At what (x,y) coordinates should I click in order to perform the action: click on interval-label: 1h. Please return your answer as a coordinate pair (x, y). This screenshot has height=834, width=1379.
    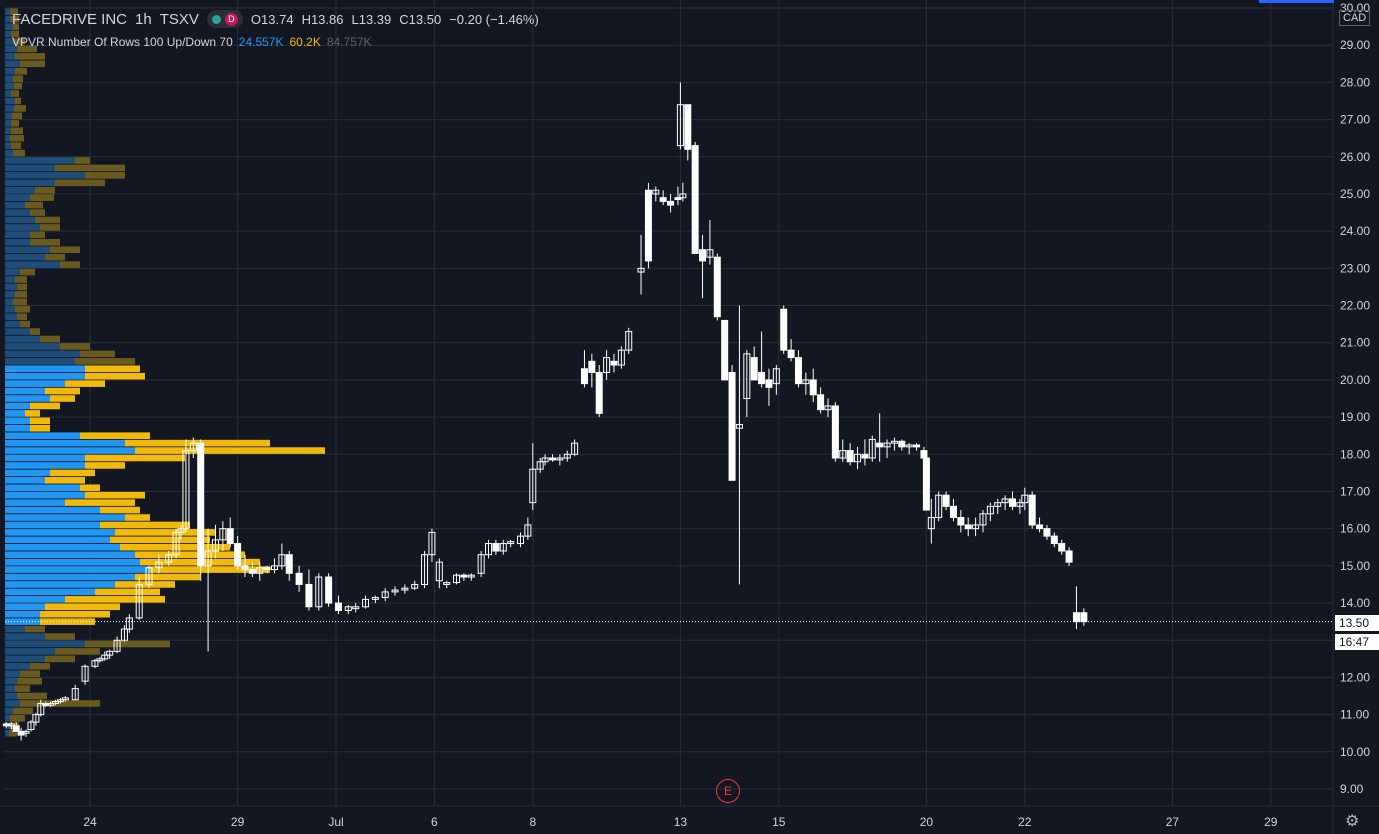
    Looking at the image, I should click on (143, 19).